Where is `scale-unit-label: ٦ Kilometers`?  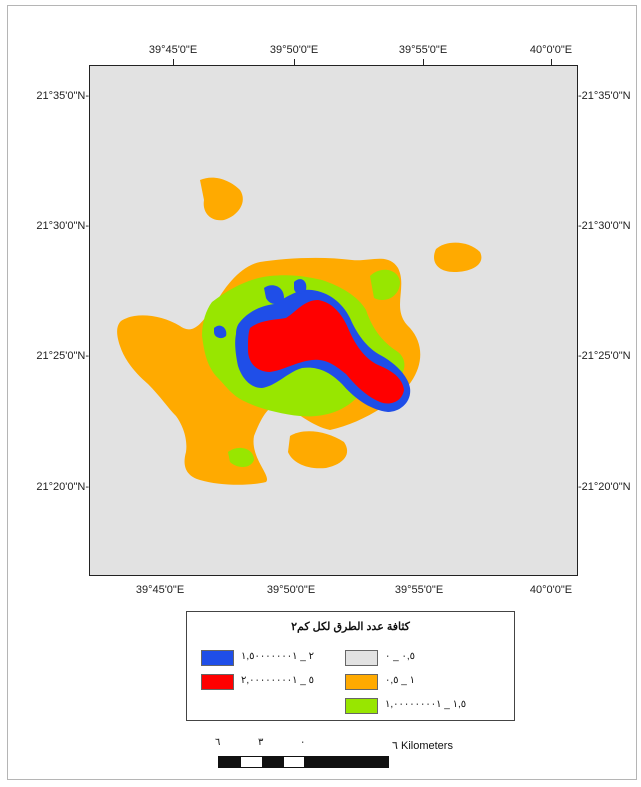
scale-unit-label: ٦ Kilometers is located at coordinates (422, 746).